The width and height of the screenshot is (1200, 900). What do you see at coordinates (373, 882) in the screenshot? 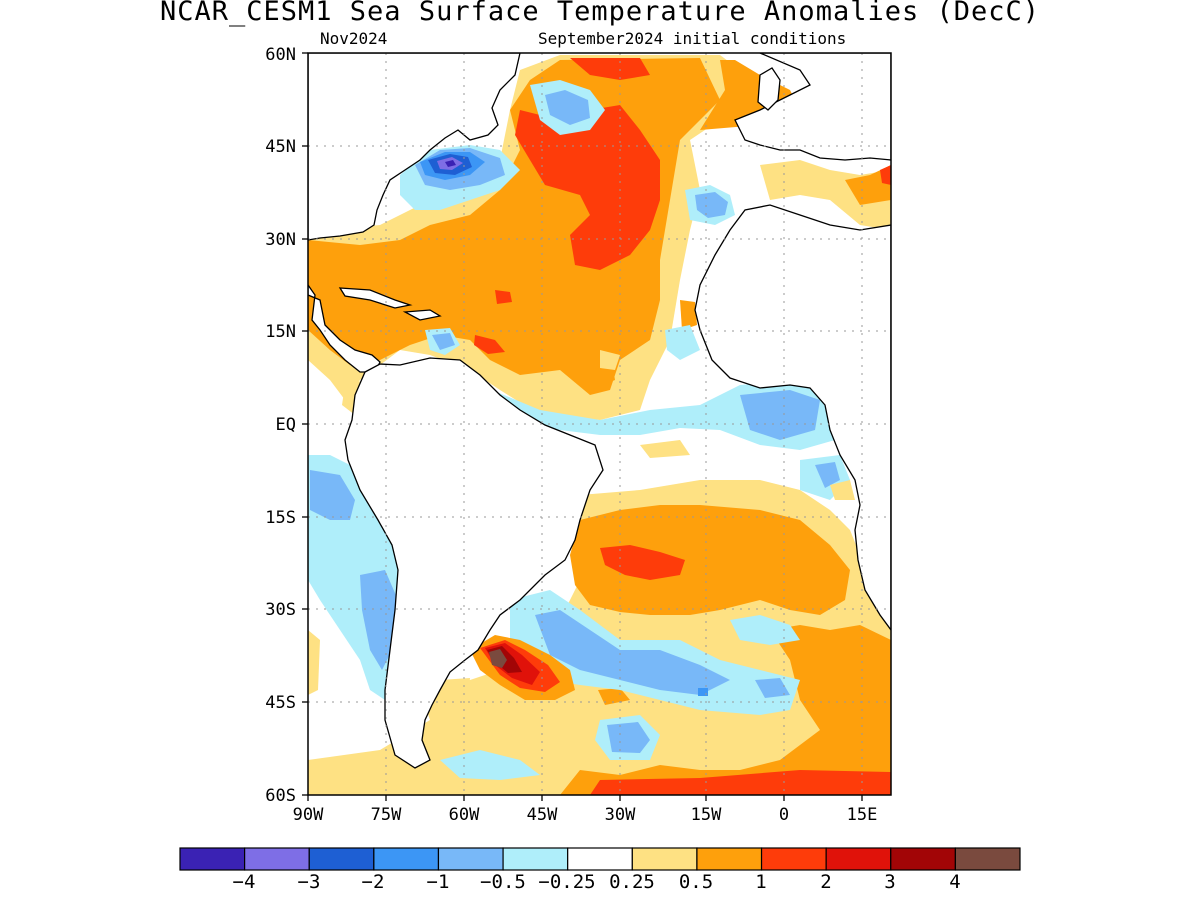
I see `colorbar-label: −2` at bounding box center [373, 882].